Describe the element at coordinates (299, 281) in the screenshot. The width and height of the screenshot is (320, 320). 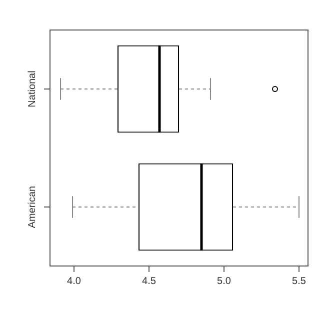
I see `x-tick-label: 5.5` at that location.